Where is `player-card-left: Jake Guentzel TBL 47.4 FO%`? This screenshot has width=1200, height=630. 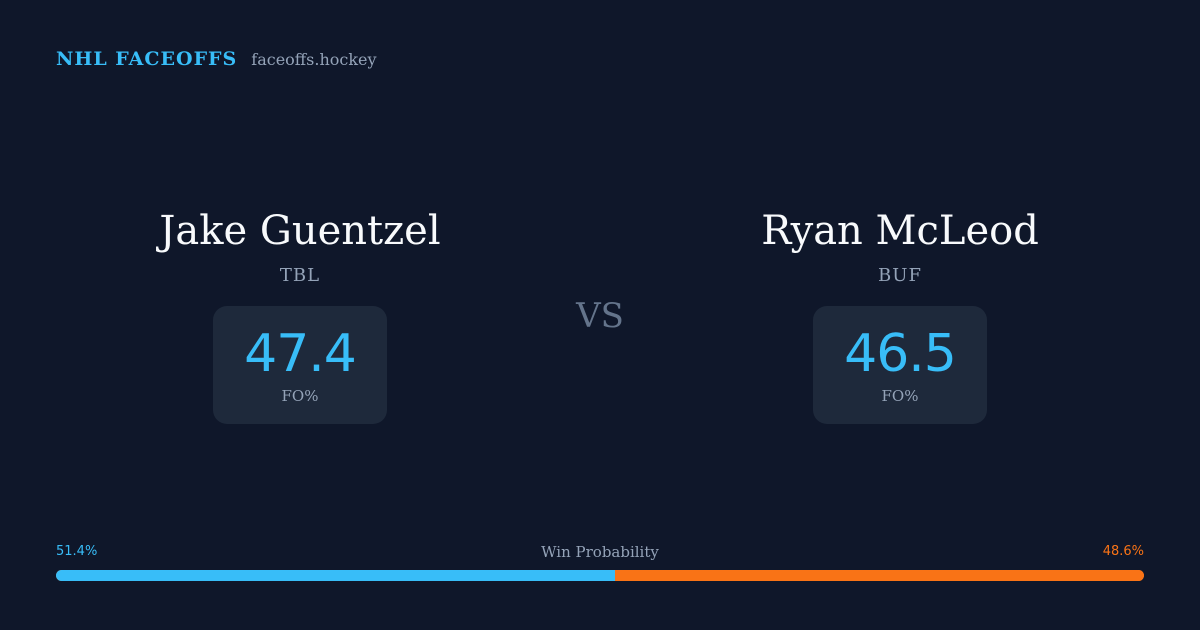
player-card-left: Jake Guentzel TBL 47.4 FO% is located at coordinates (300, 314).